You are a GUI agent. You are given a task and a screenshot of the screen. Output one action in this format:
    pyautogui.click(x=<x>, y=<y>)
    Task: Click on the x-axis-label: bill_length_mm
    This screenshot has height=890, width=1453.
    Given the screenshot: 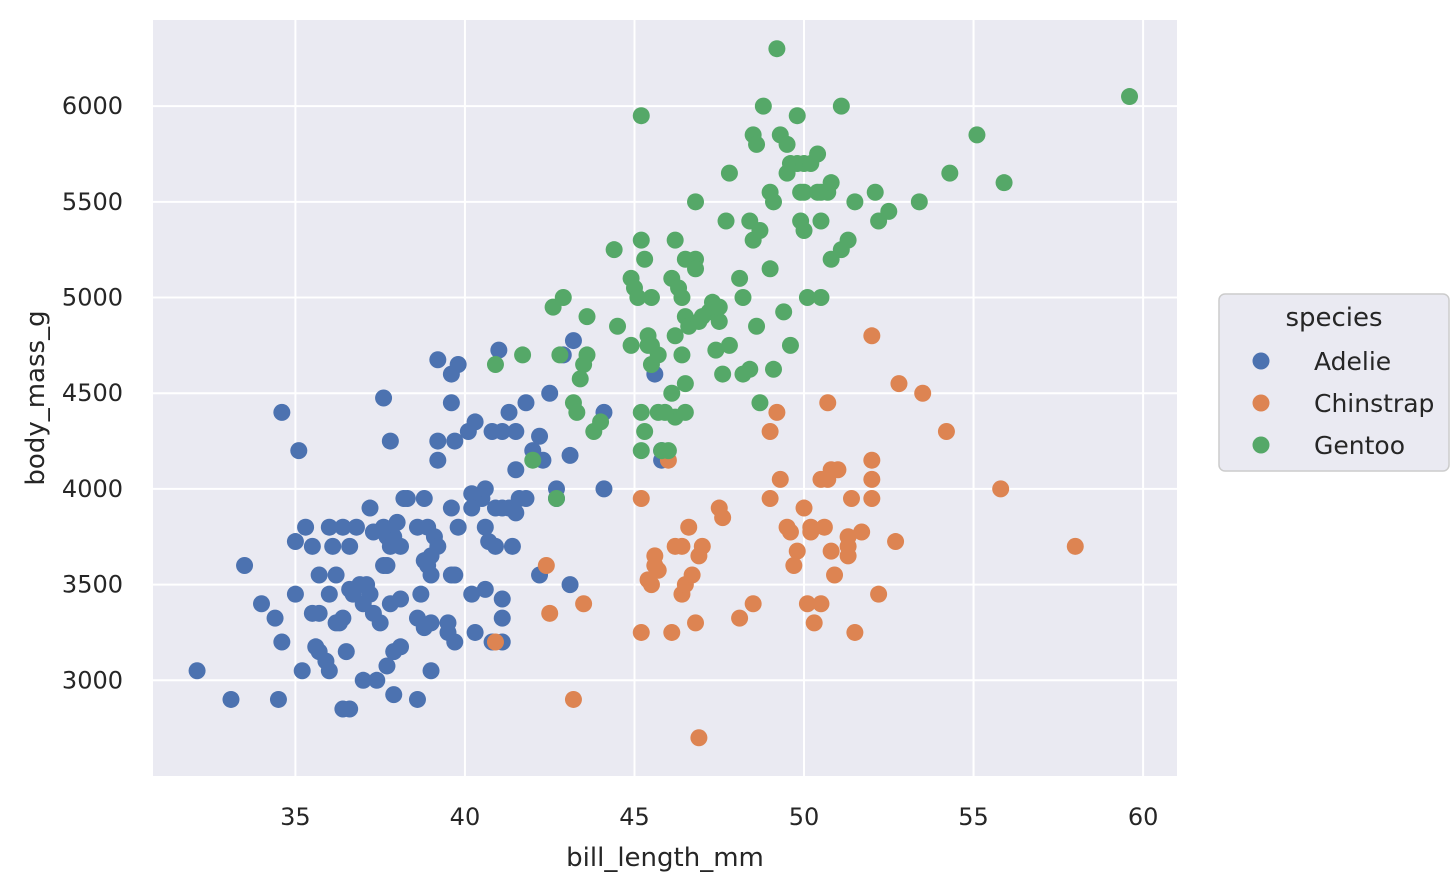 What is the action you would take?
    pyautogui.click(x=665, y=858)
    